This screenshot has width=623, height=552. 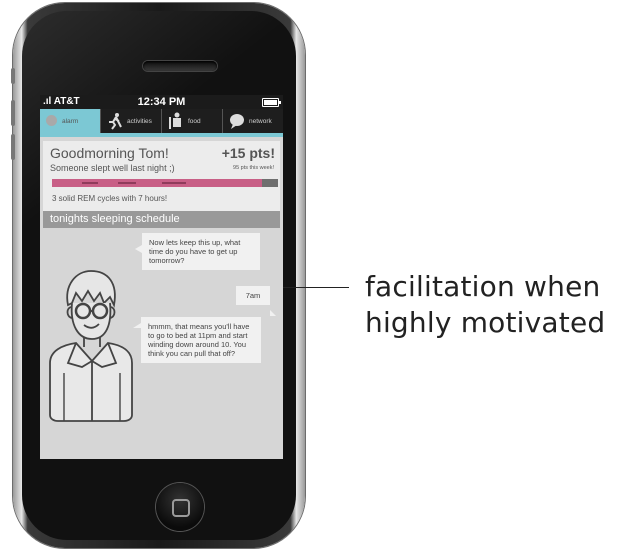 I want to click on volume-down-button, so click(x=13, y=147).